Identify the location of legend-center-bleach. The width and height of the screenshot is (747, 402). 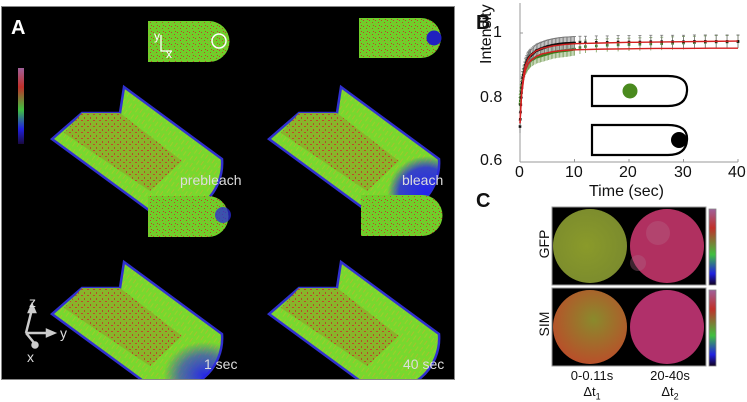
(639, 91).